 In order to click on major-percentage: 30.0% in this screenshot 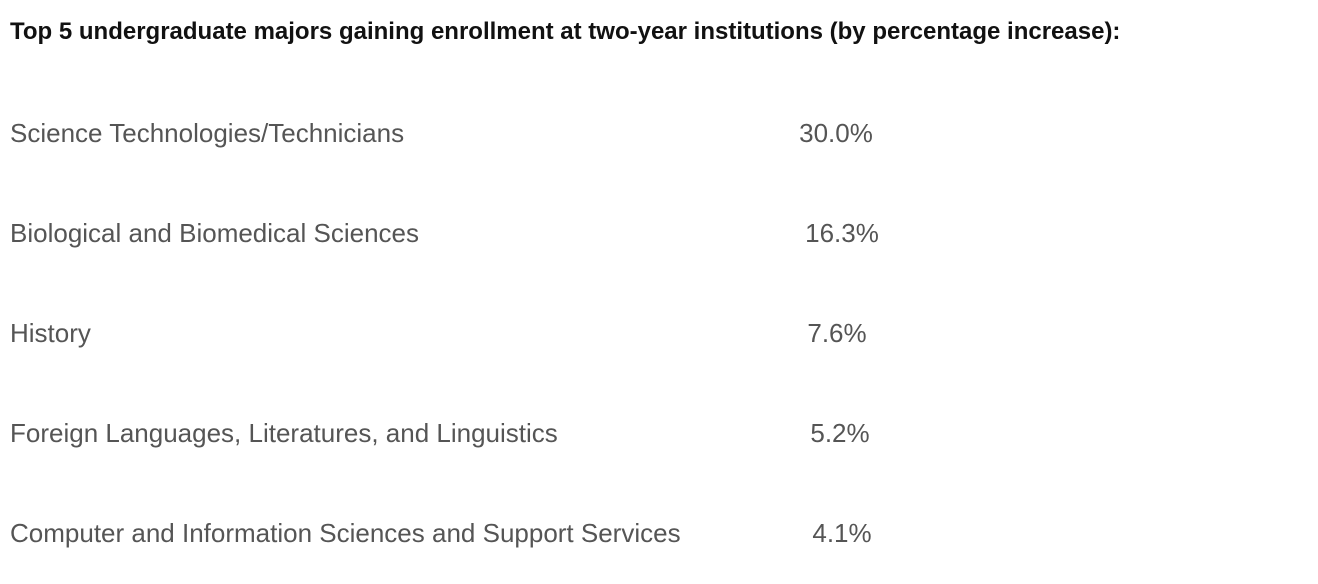, I will do `click(836, 133)`.